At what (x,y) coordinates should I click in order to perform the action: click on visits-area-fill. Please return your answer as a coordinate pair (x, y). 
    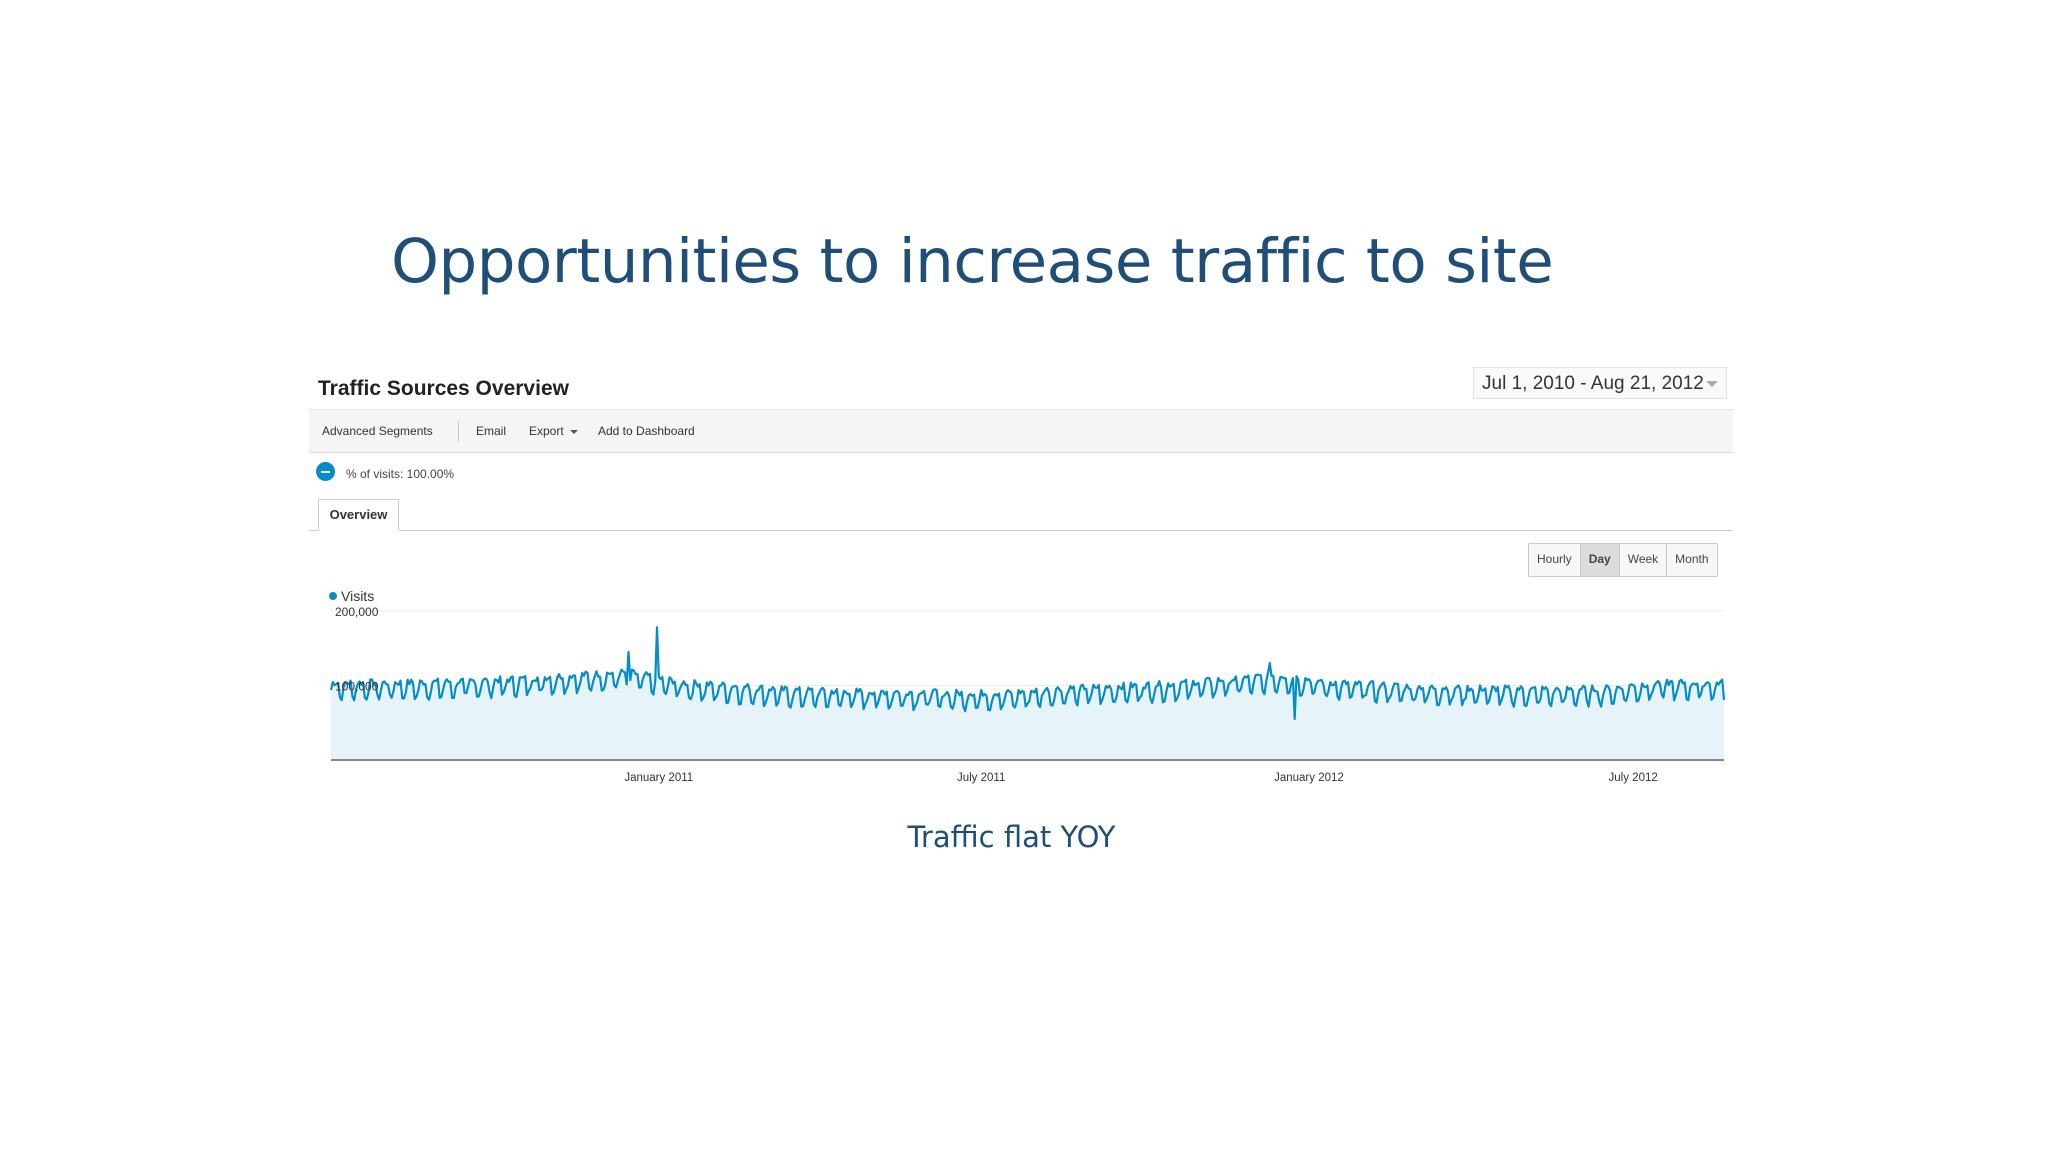
    Looking at the image, I should click on (1027, 693).